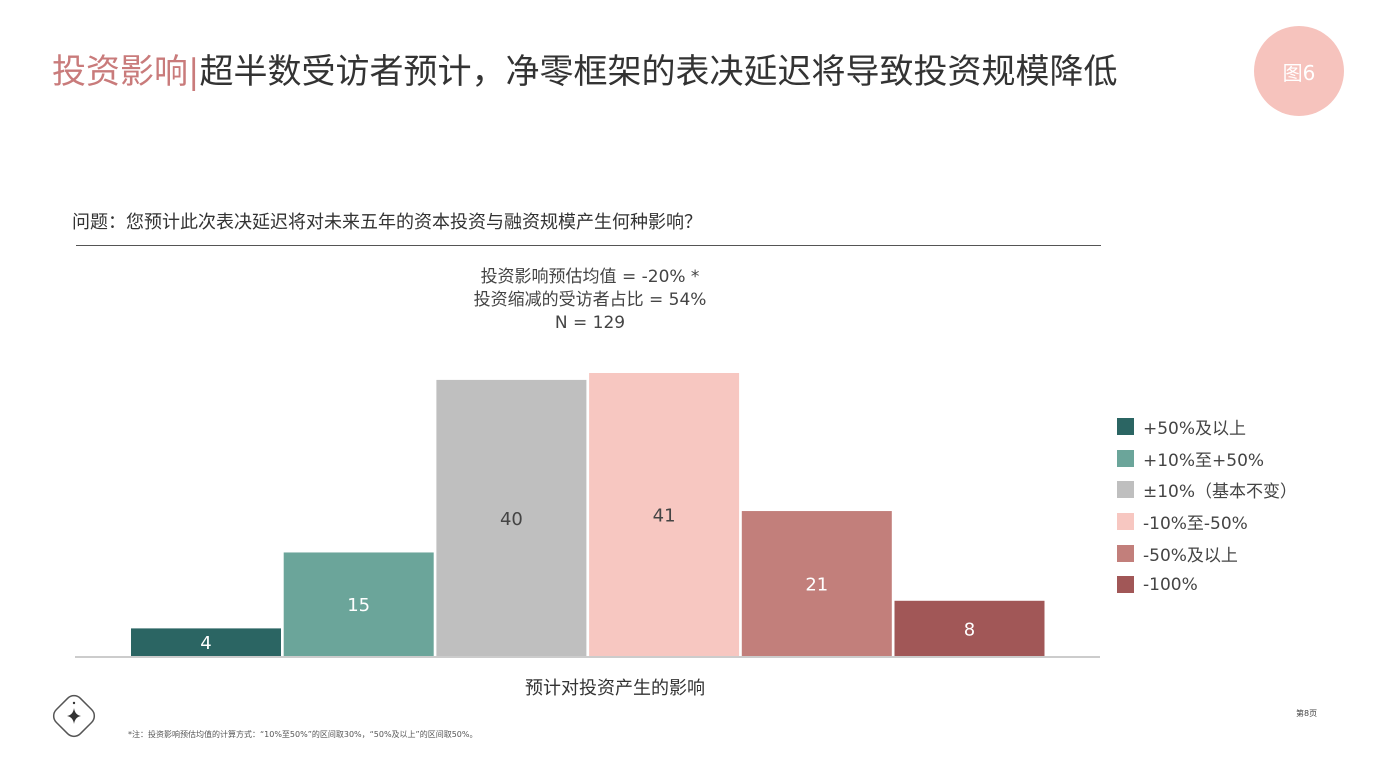 The image size is (1380, 770). I want to click on data-label: 15, so click(358, 605).